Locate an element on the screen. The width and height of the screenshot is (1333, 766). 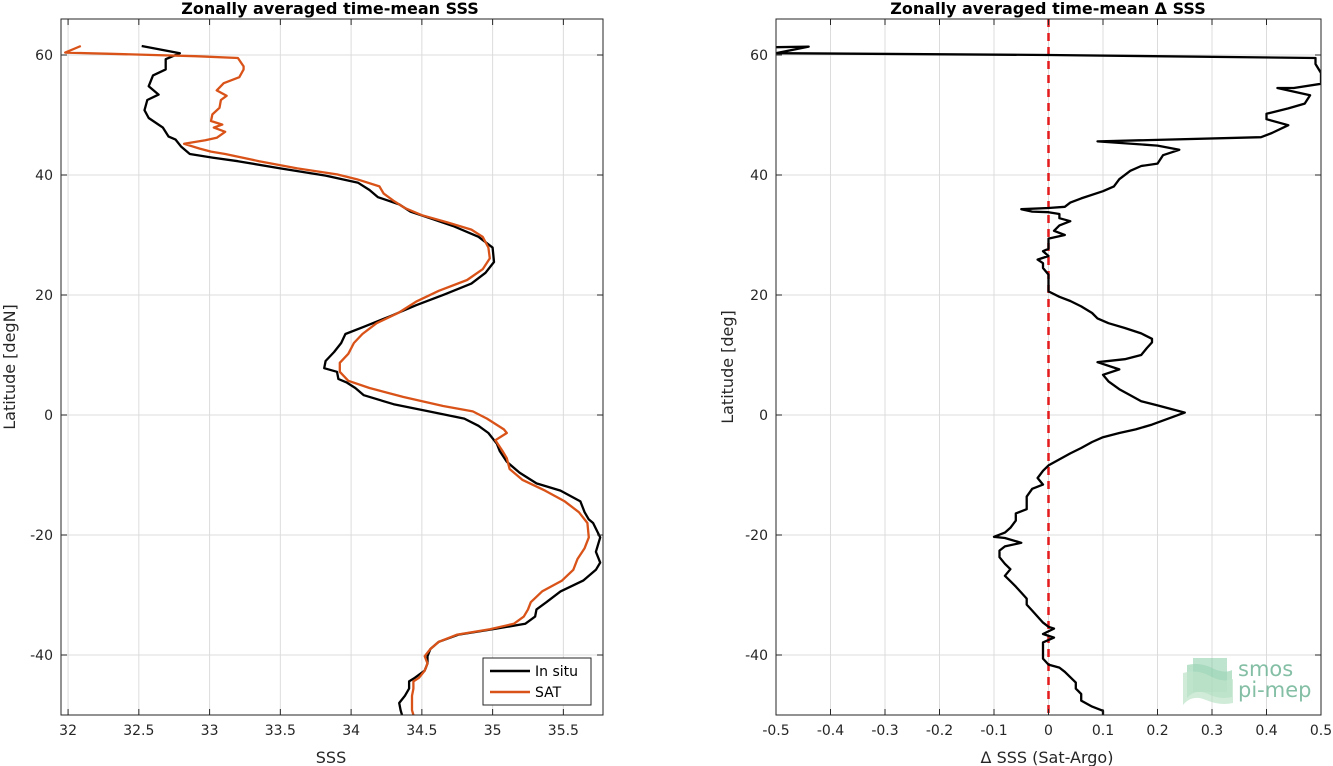
right-x-tick-label: 0.4 is located at coordinates (1266, 731).